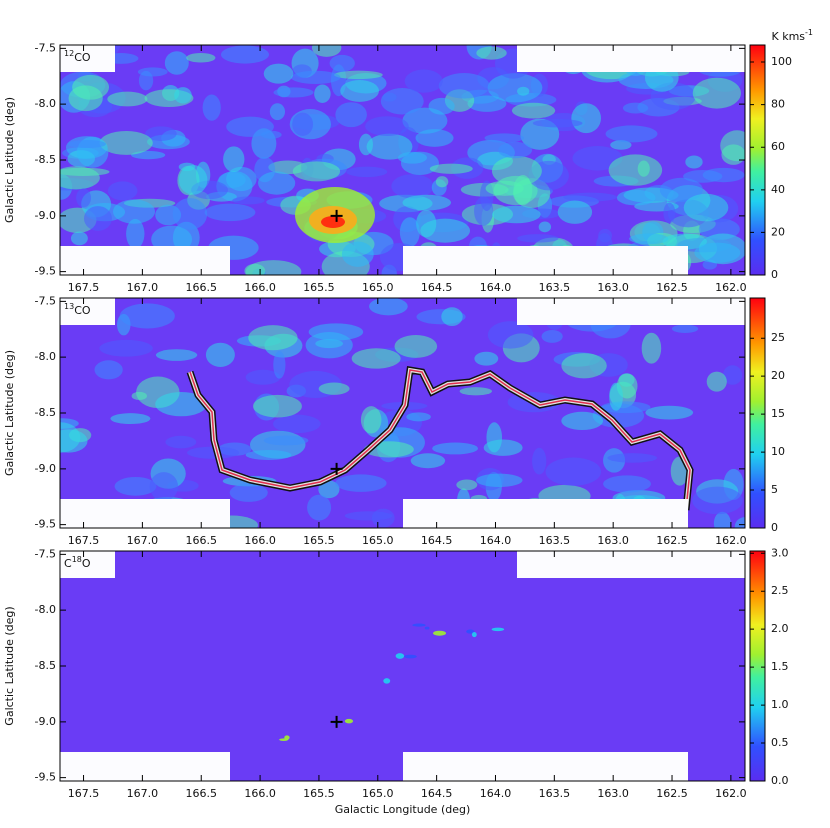 Image resolution: width=830 pixels, height=828 pixels. What do you see at coordinates (496, 540) in the screenshot?
I see `x-tick-label: 164.0` at bounding box center [496, 540].